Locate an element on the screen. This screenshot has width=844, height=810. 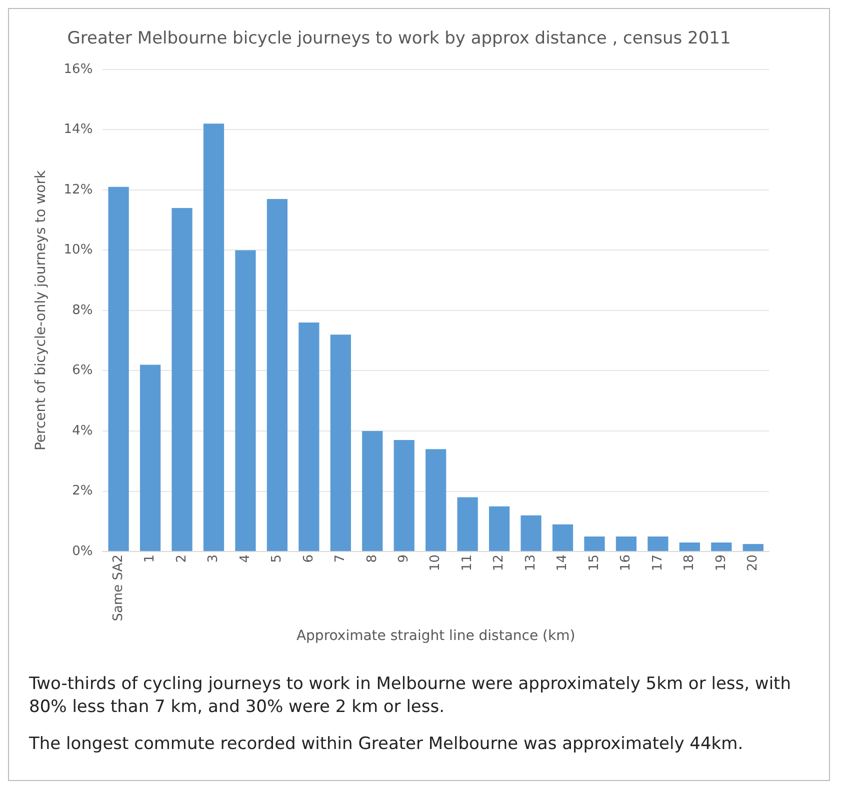
y-tick-label: 12% is located at coordinates (78, 190).